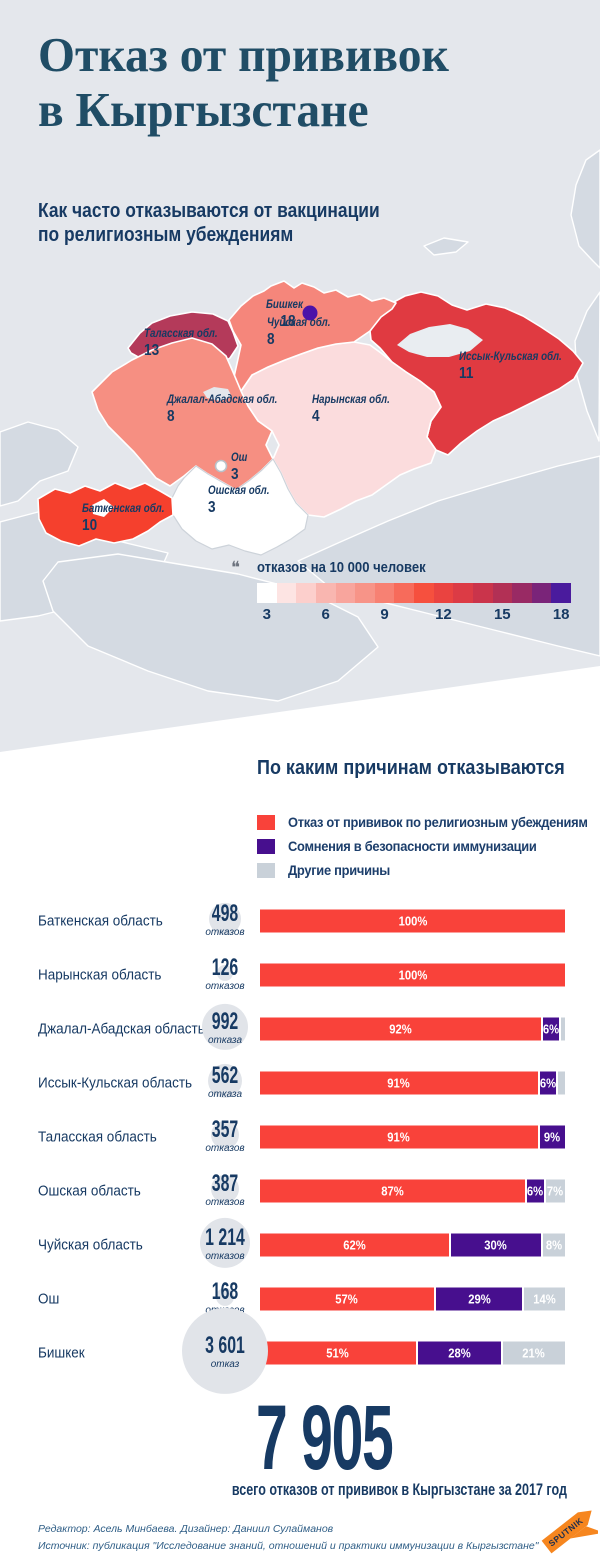 Image resolution: width=600 pixels, height=1563 pixels. I want to click on page-title-line1: Отказ от прививок, so click(243, 54).